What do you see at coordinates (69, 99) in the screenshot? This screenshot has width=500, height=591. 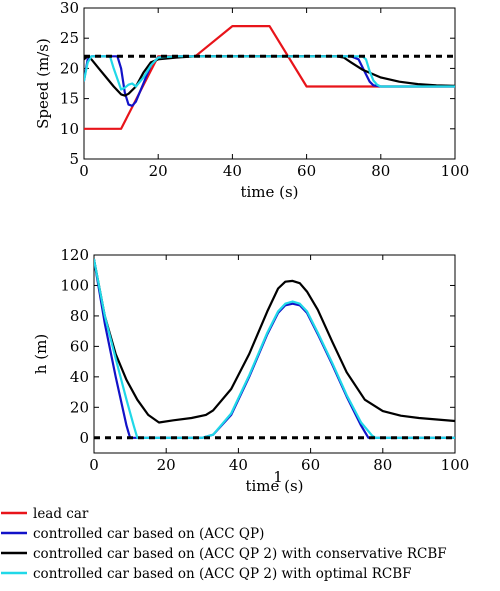 I see `y-tick-label: 15` at bounding box center [69, 99].